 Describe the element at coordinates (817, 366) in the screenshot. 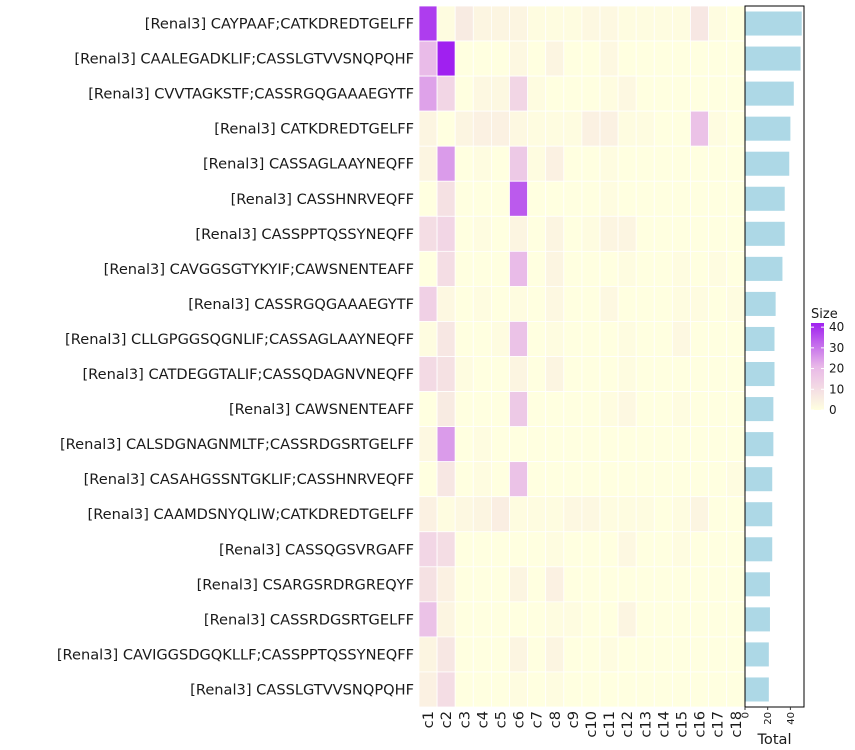

I see `legend-color-bar` at that location.